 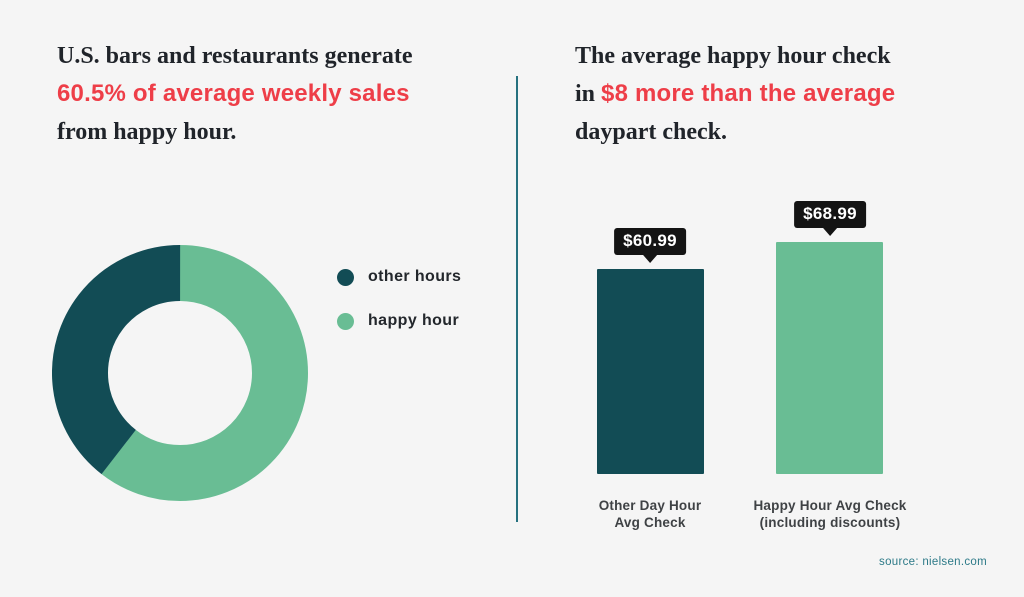 What do you see at coordinates (830, 214) in the screenshot?
I see `value-tag-happy-hour: $68.99` at bounding box center [830, 214].